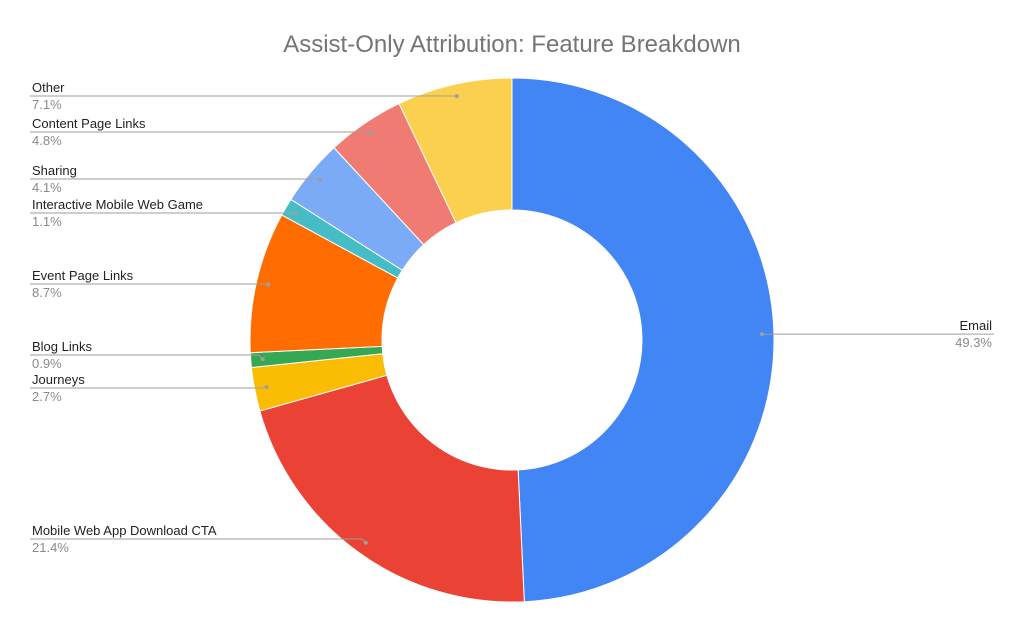  What do you see at coordinates (392, 488) in the screenshot?
I see `slice-mobile-web-app-download-cta` at bounding box center [392, 488].